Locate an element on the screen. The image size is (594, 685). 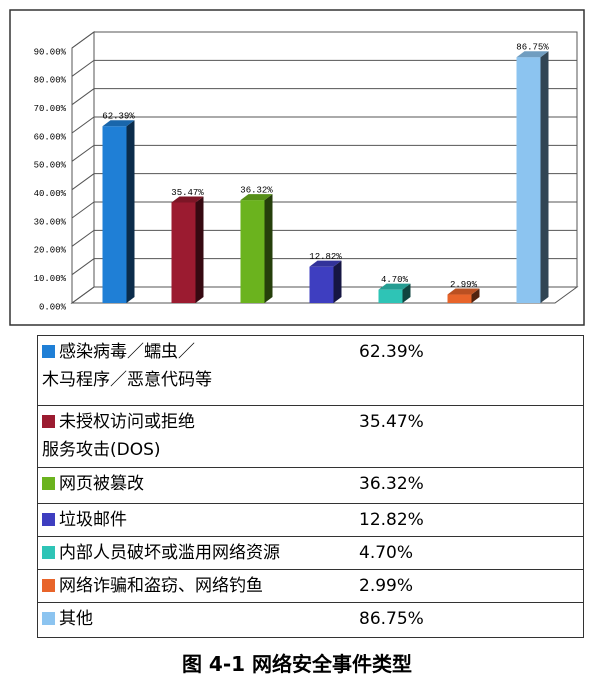
data-label: 12.82% is located at coordinates (325, 257).